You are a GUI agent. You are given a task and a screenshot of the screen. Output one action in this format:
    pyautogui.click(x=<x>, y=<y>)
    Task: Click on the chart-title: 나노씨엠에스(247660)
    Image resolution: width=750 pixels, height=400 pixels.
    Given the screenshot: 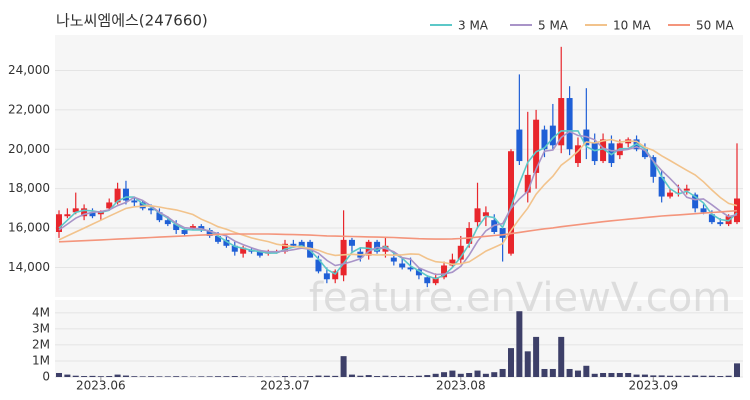 What is the action you would take?
    pyautogui.click(x=132, y=21)
    